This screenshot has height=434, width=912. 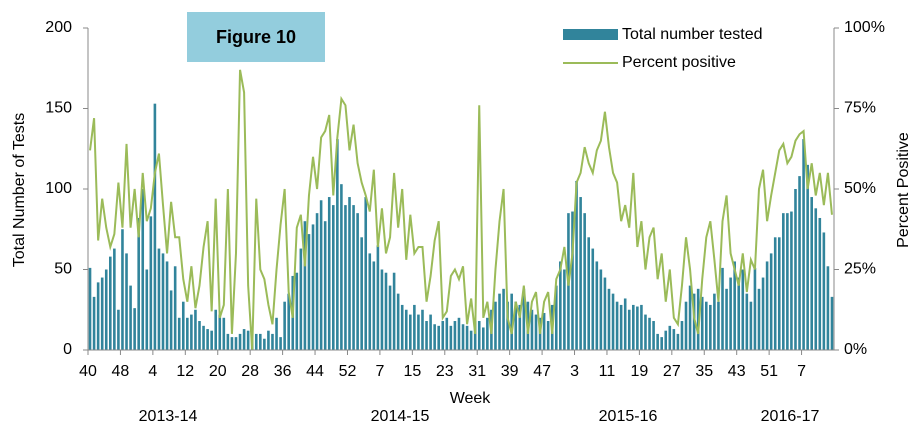 I want to click on x-tick-label: 3, so click(x=574, y=371).